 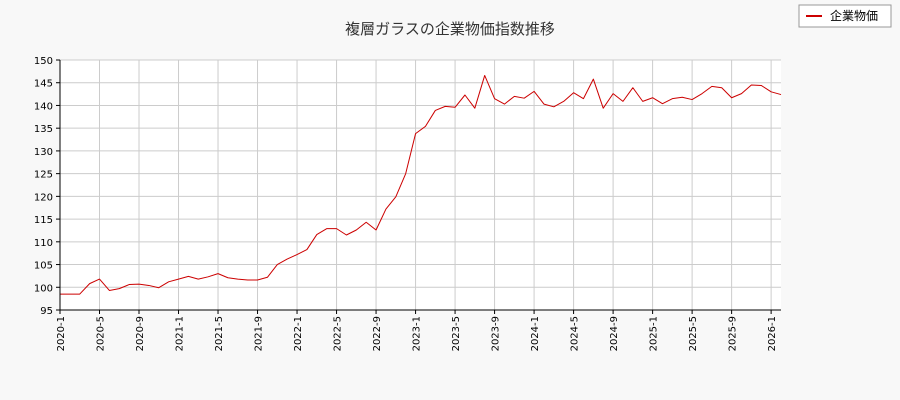 I want to click on y-tick-labels: 95 100 105 110 115 120 125 130 135 140 145 150, so click(x=43, y=186).